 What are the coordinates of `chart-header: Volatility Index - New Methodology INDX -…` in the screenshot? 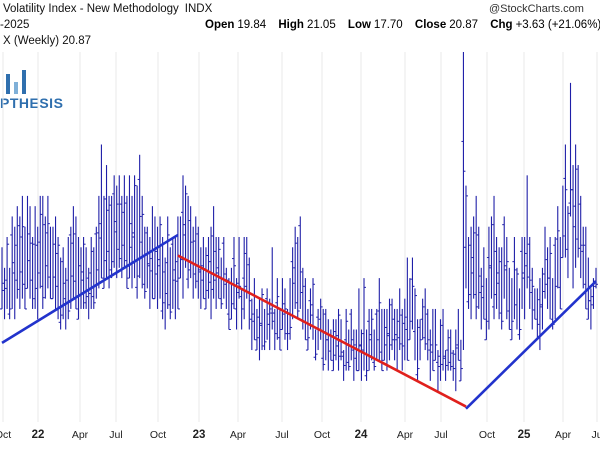 It's located at (300, 25).